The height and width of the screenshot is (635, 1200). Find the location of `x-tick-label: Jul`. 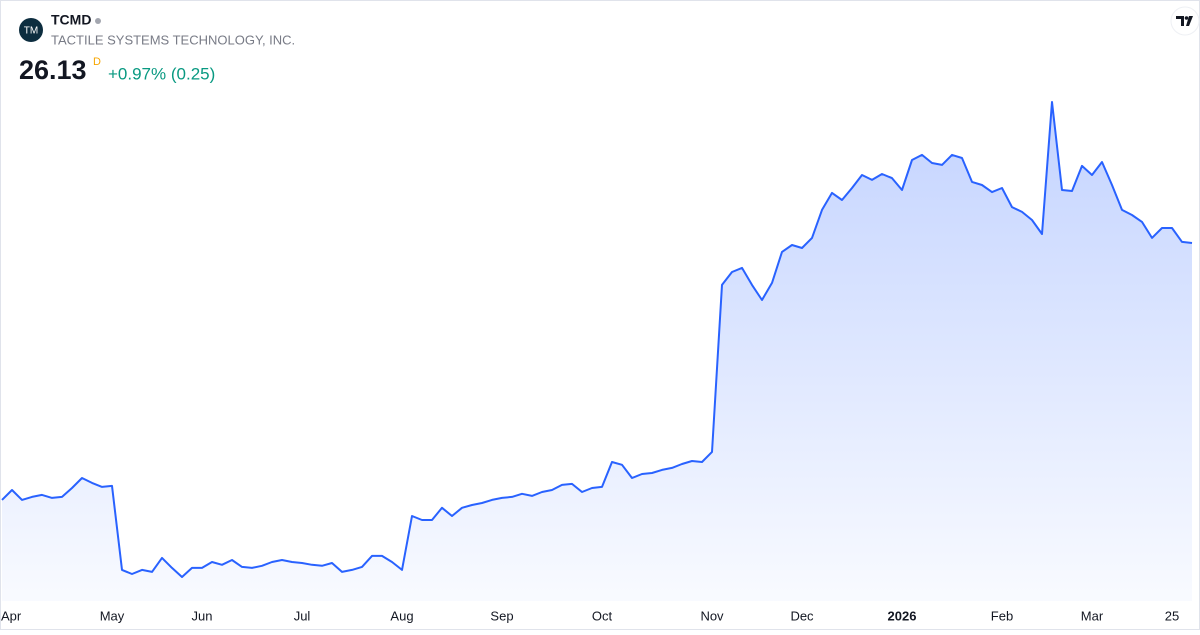

x-tick-label: Jul is located at coordinates (302, 615).